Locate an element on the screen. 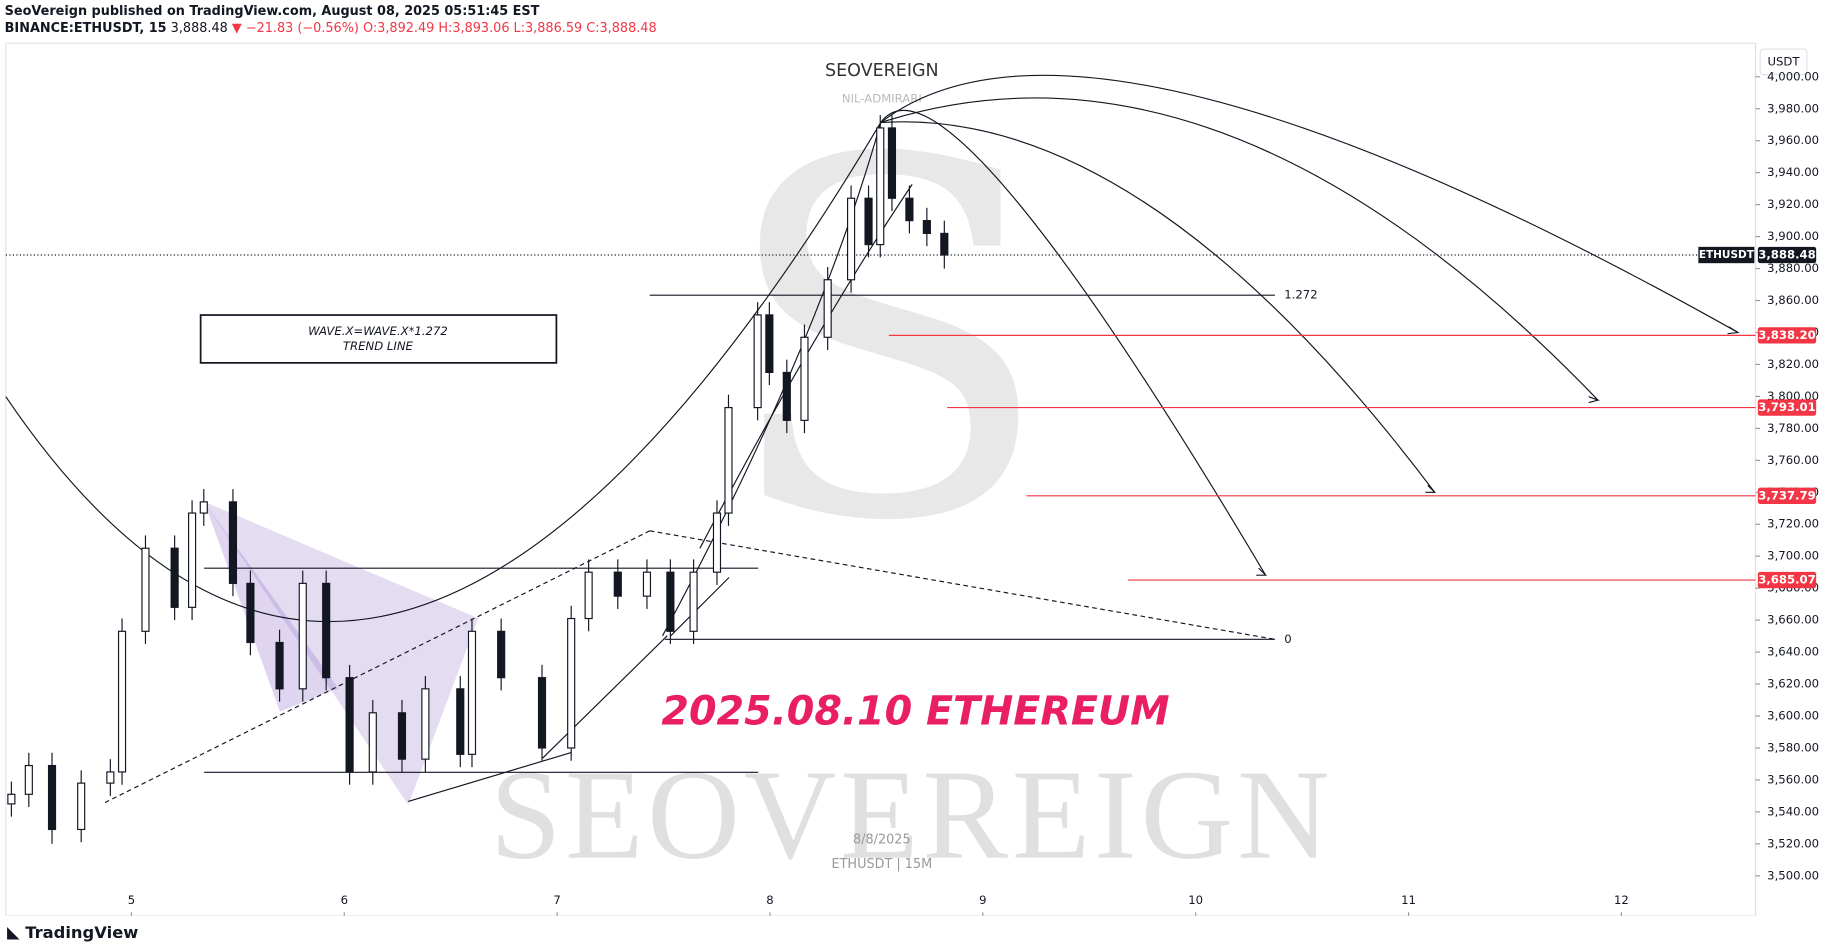 The width and height of the screenshot is (1829, 952). price: 3,888.48 is located at coordinates (199, 28).